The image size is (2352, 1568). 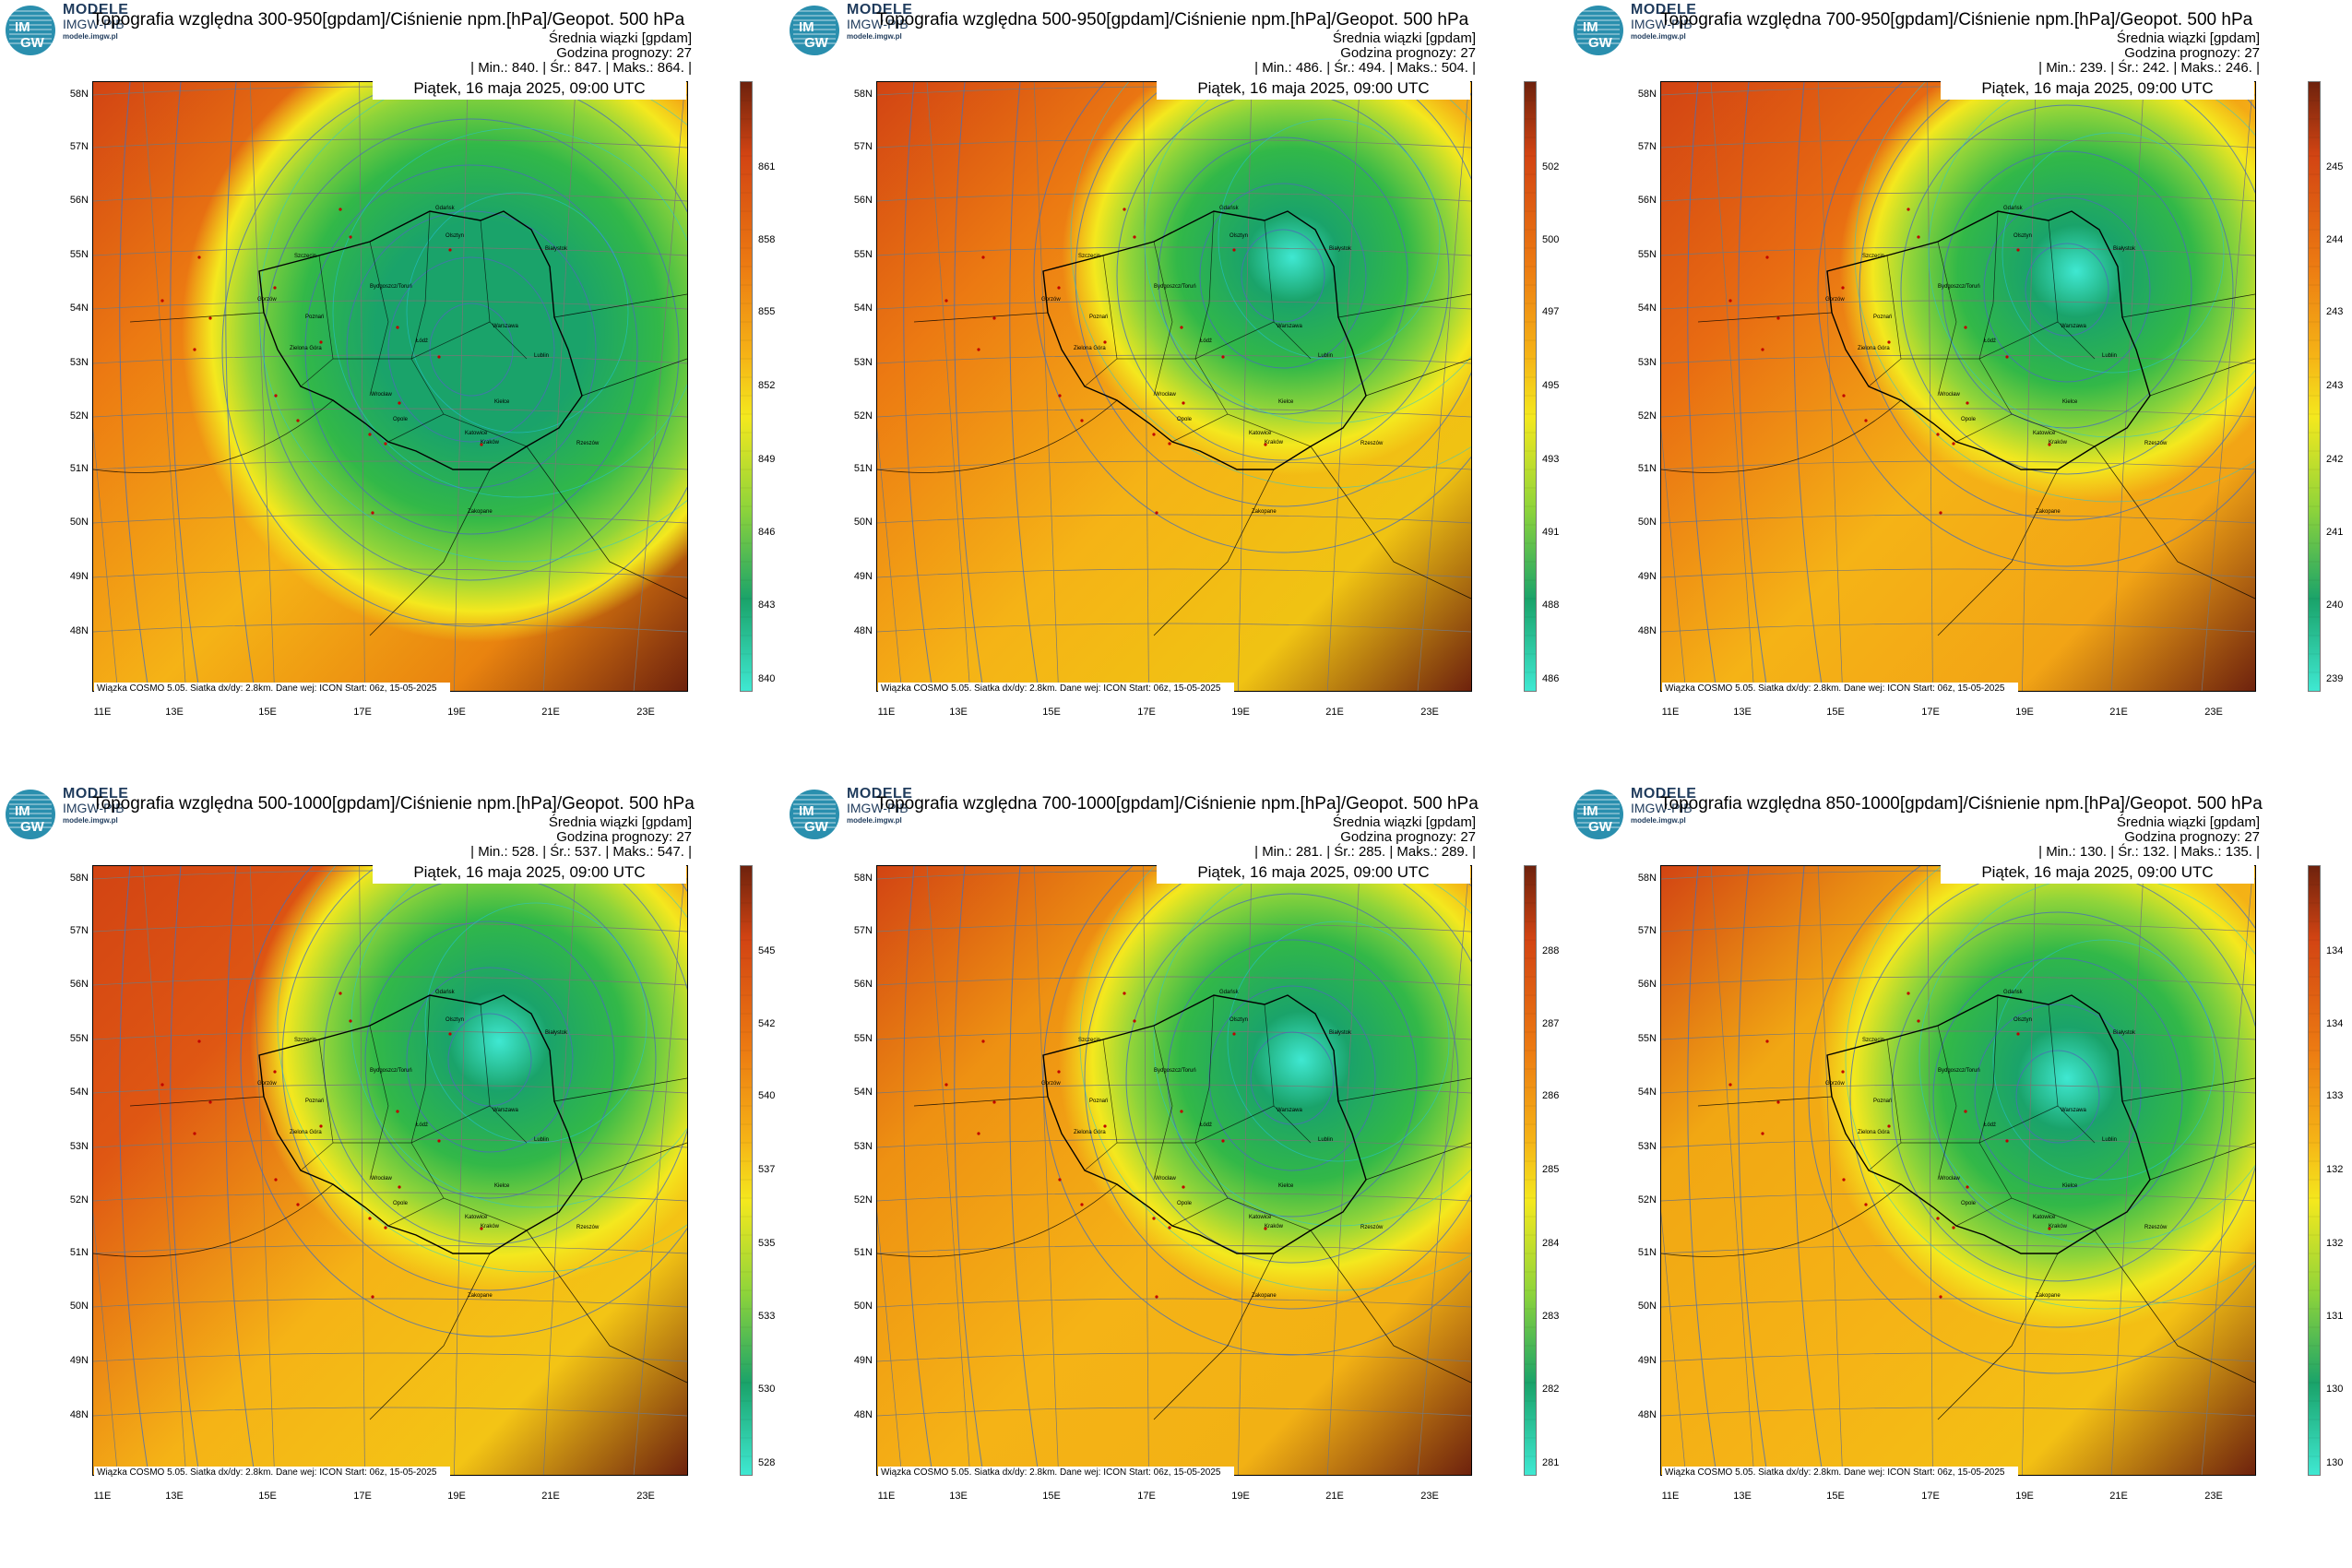 What do you see at coordinates (94, 808) in the screenshot?
I see `brand-line-2: IMGW-PIB` at bounding box center [94, 808].